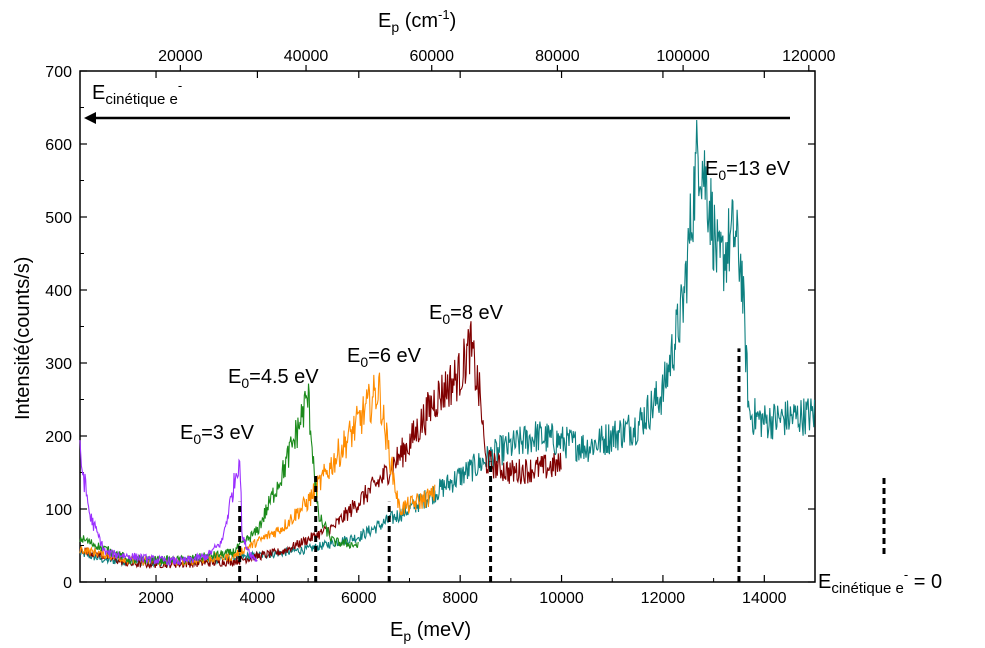 This screenshot has width=985, height=648. What do you see at coordinates (58, 510) in the screenshot?
I see `y-tick-label: 100` at bounding box center [58, 510].